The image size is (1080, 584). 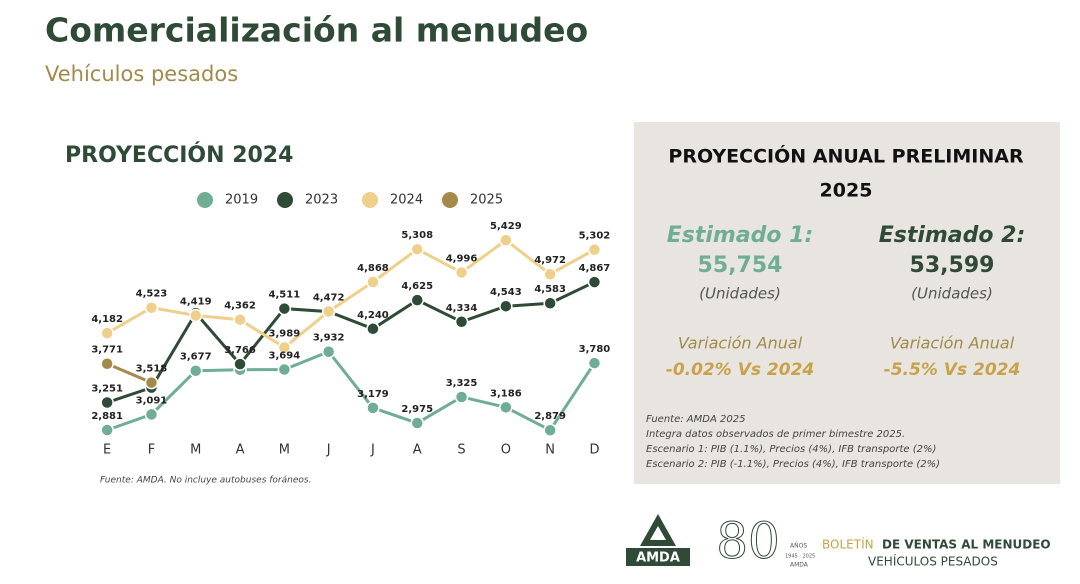 I want to click on data-label: 4,583, so click(x=550, y=289).